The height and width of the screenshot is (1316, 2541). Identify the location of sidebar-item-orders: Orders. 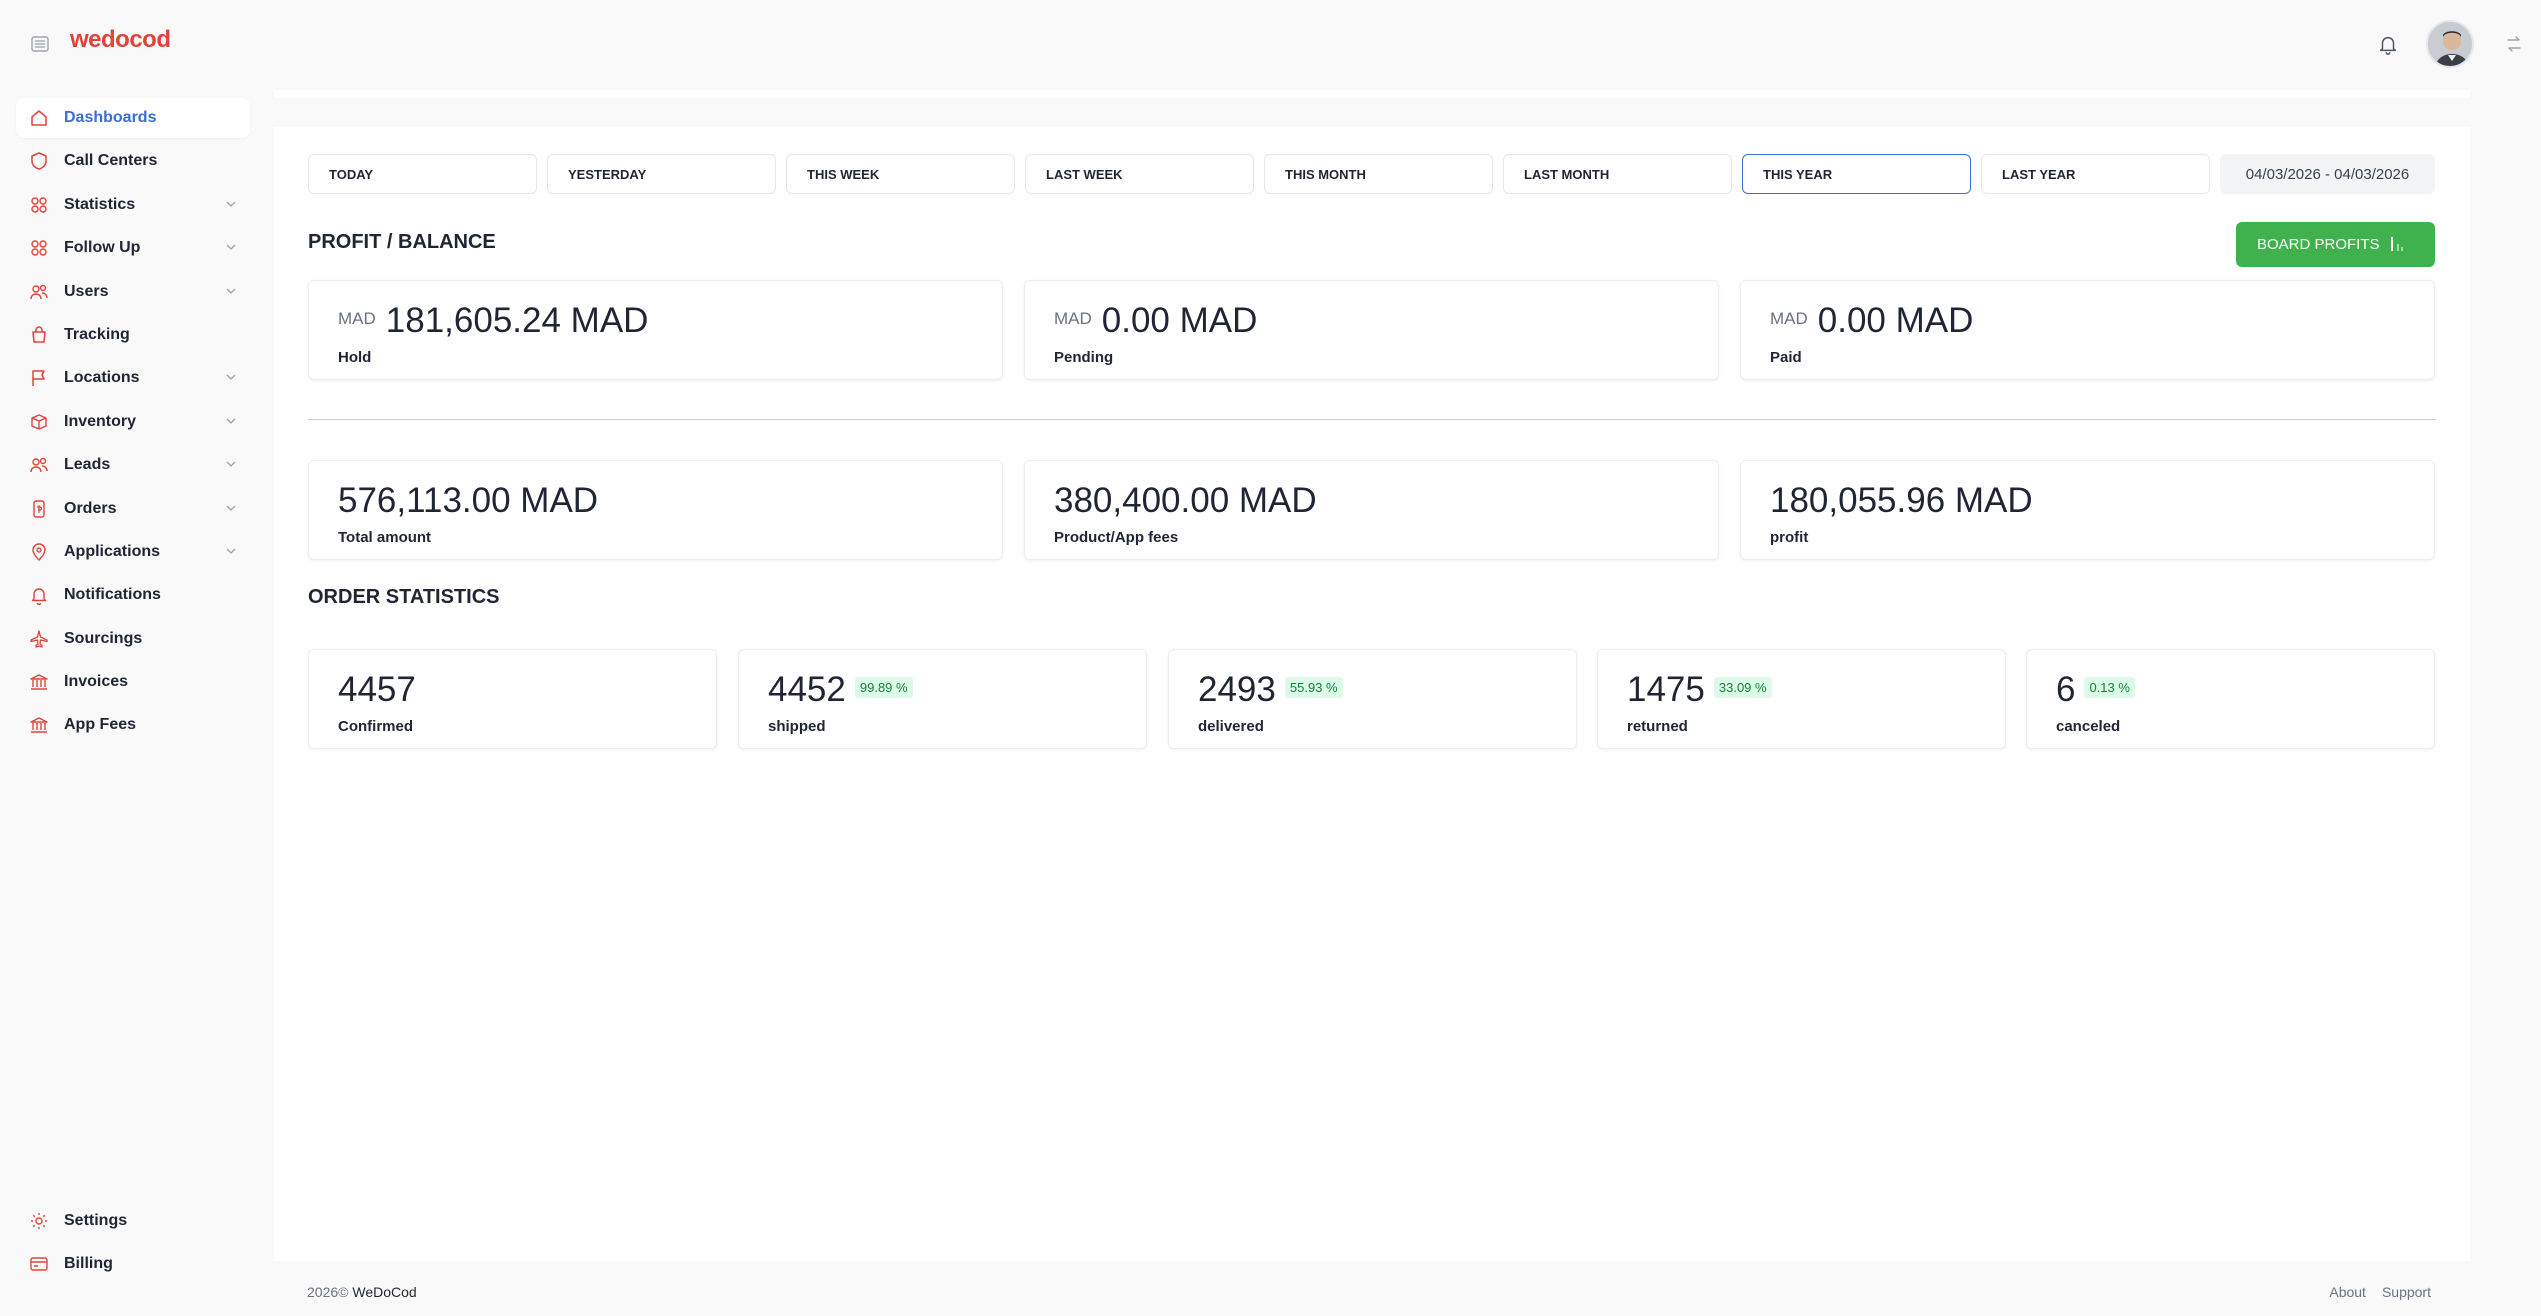
(133, 509).